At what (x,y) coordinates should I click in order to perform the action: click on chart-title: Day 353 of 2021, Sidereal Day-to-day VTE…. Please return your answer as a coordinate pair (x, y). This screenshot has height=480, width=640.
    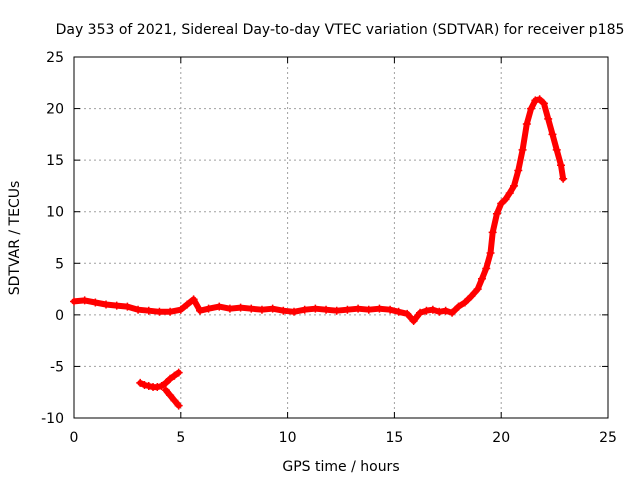
    Looking at the image, I should click on (340, 30).